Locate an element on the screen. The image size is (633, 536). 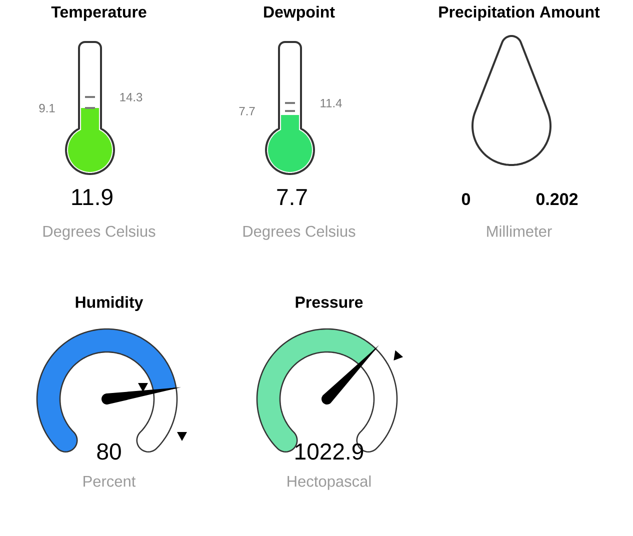
data-label: 11.9 is located at coordinates (92, 197).